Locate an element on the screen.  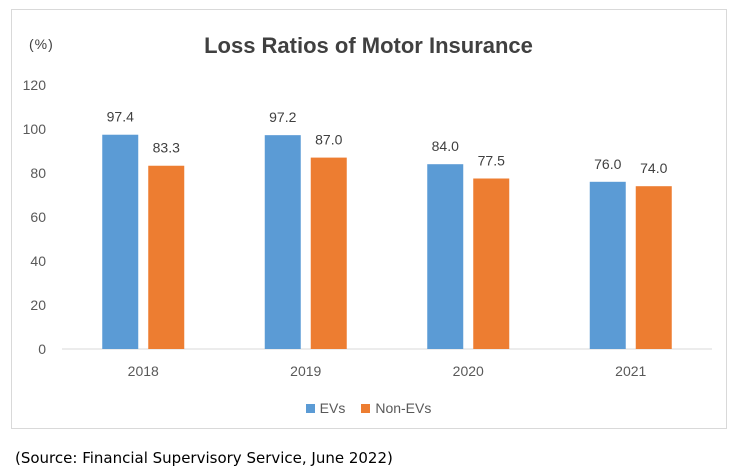
chart-title: Loss Ratios of Motor Insurance is located at coordinates (368, 45).